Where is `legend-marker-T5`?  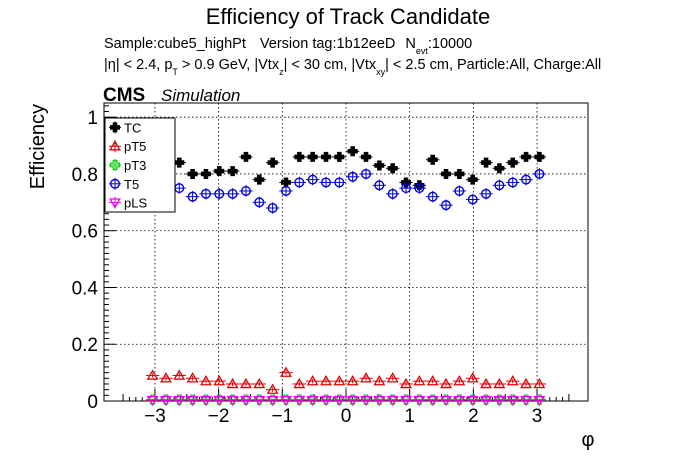 legend-marker-T5 is located at coordinates (114, 183).